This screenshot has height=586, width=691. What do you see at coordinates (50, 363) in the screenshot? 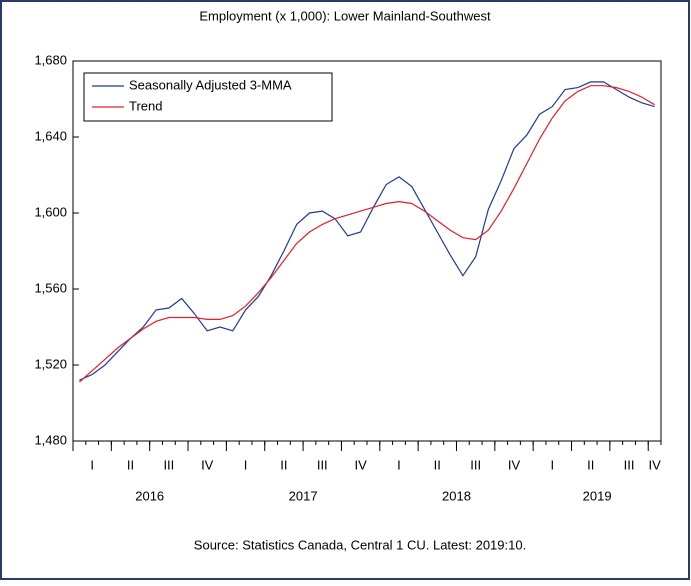
I see `y-tick-label: 1,520` at bounding box center [50, 363].